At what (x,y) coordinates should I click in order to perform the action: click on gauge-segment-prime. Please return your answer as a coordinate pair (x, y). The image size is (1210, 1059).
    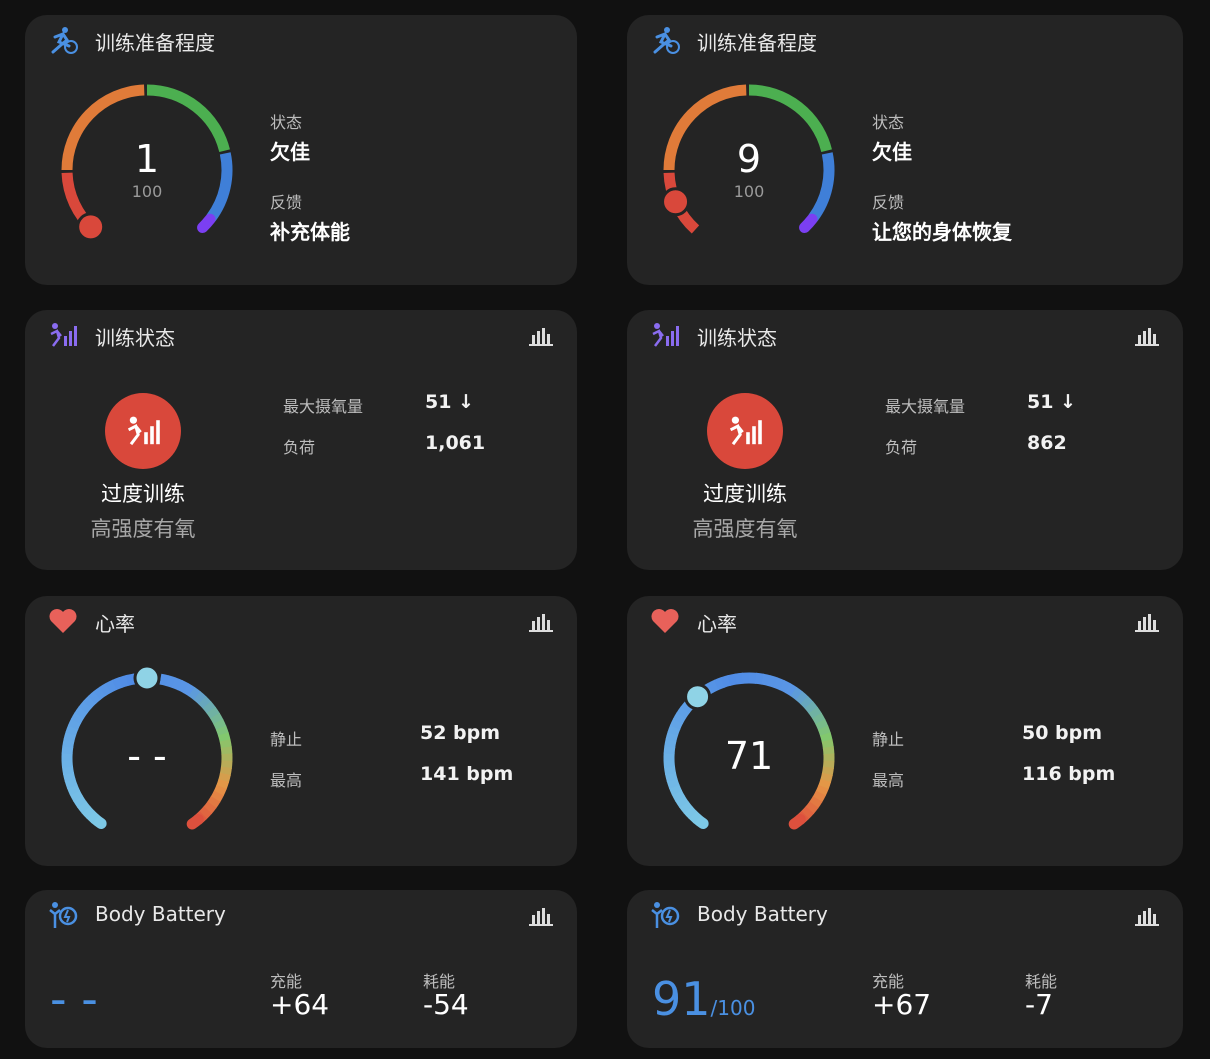
    Looking at the image, I should click on (808, 223).